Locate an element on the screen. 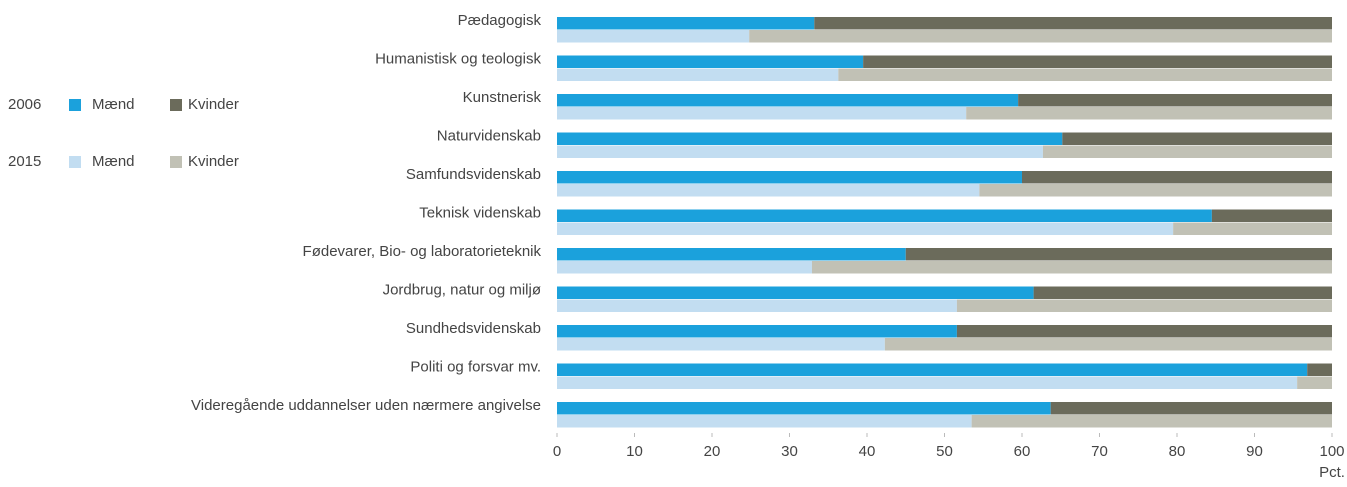 This screenshot has height=487, width=1347. x-tick-label: 90 is located at coordinates (1254, 451).